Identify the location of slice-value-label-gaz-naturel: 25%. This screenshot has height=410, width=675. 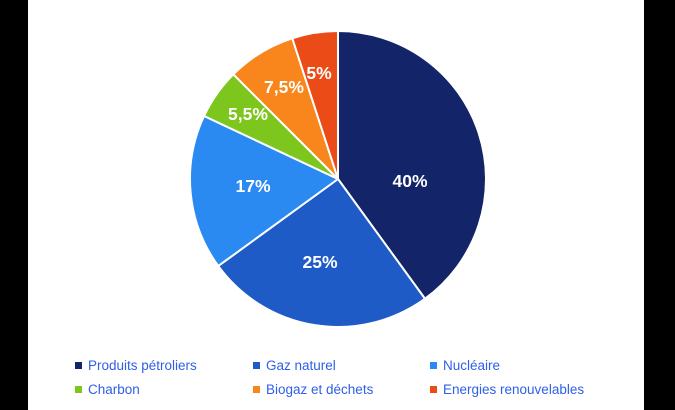
(319, 262).